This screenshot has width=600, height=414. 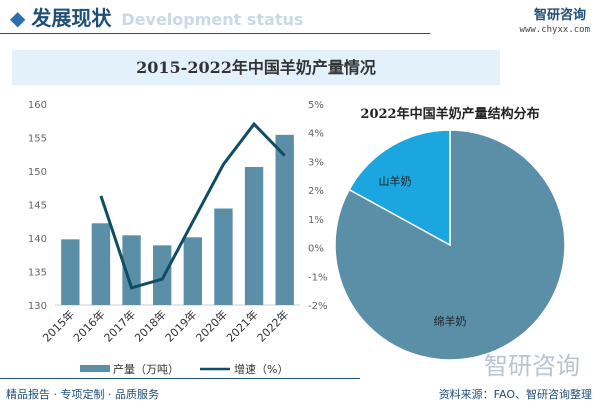 What do you see at coordinates (88, 325) in the screenshot?
I see `x-tick-label: 2016年` at bounding box center [88, 325].